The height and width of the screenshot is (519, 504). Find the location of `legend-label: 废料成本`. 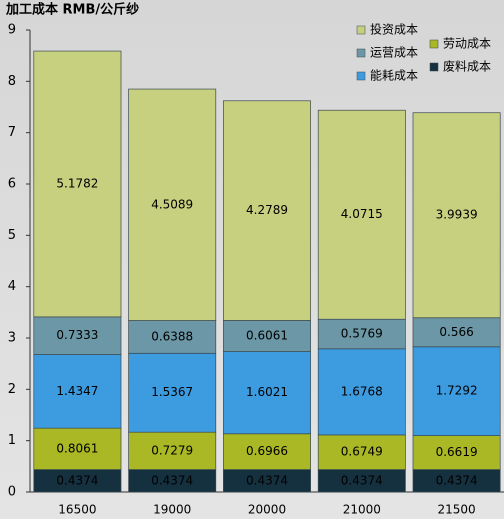

legend-label: 废料成本 is located at coordinates (467, 66).